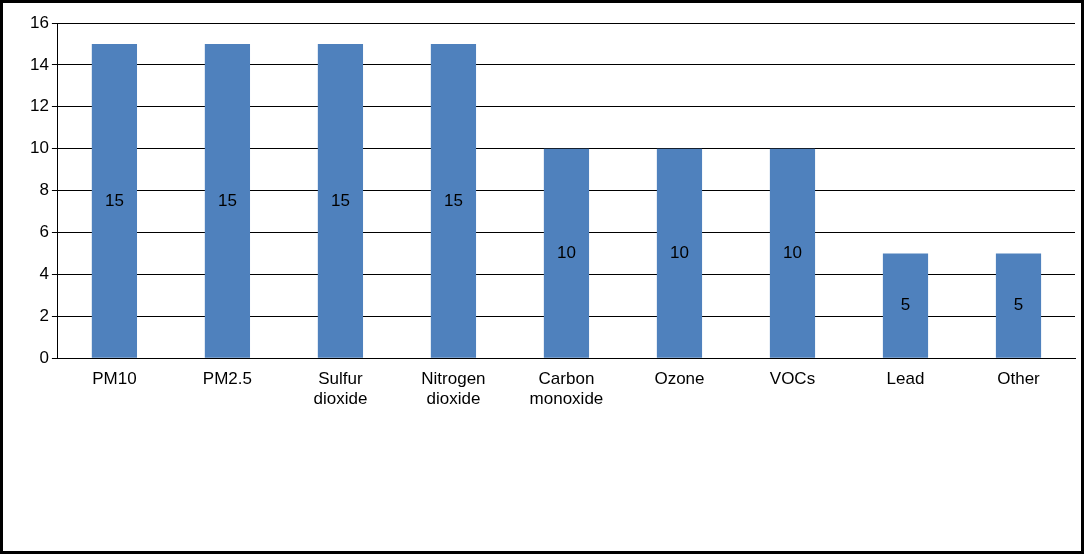 The height and width of the screenshot is (554, 1084). What do you see at coordinates (44, 274) in the screenshot?
I see `y-tick-label: 4` at bounding box center [44, 274].